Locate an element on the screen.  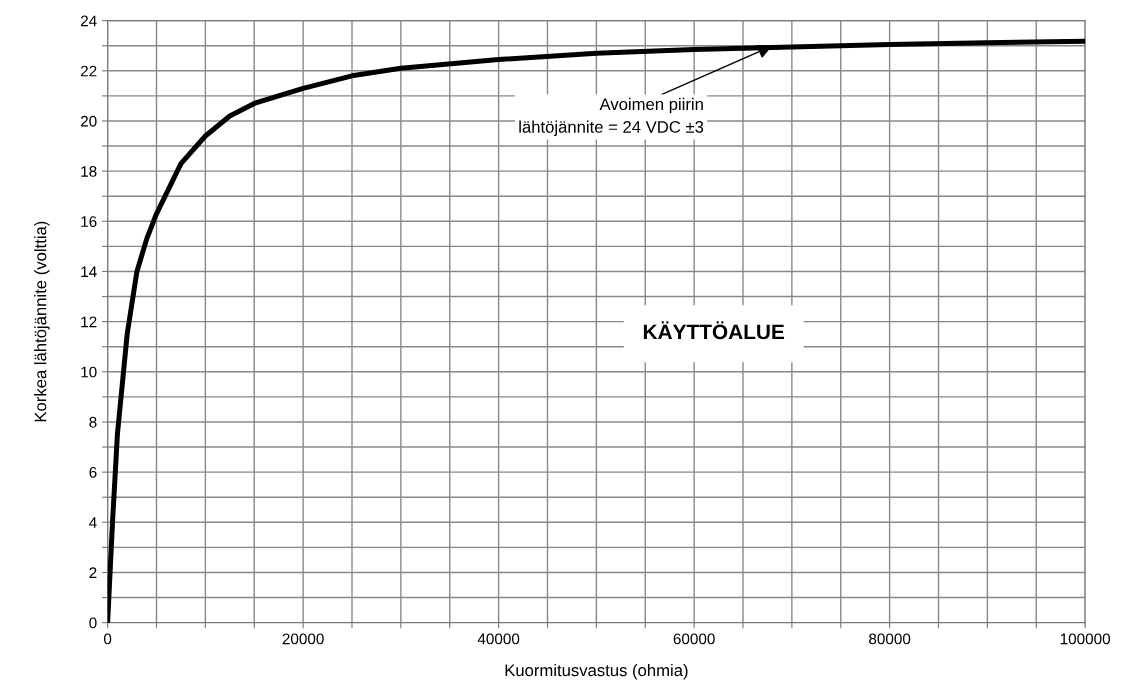
x-tick-label: 40000 is located at coordinates (498, 639).